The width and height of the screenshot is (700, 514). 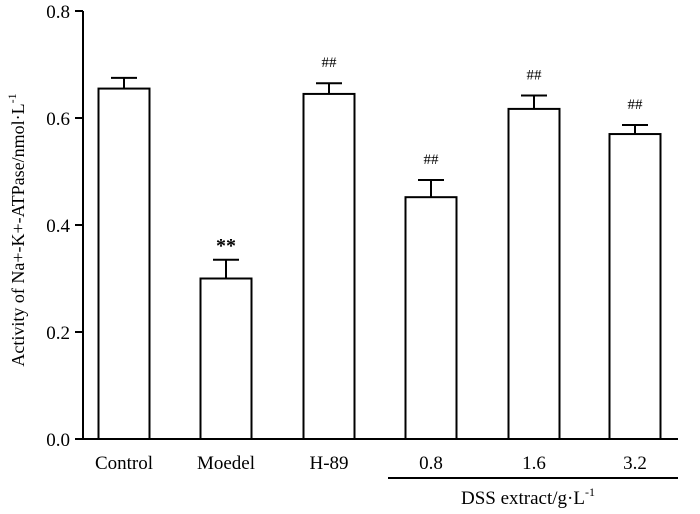 What do you see at coordinates (635, 463) in the screenshot?
I see `category-label: 3.2` at bounding box center [635, 463].